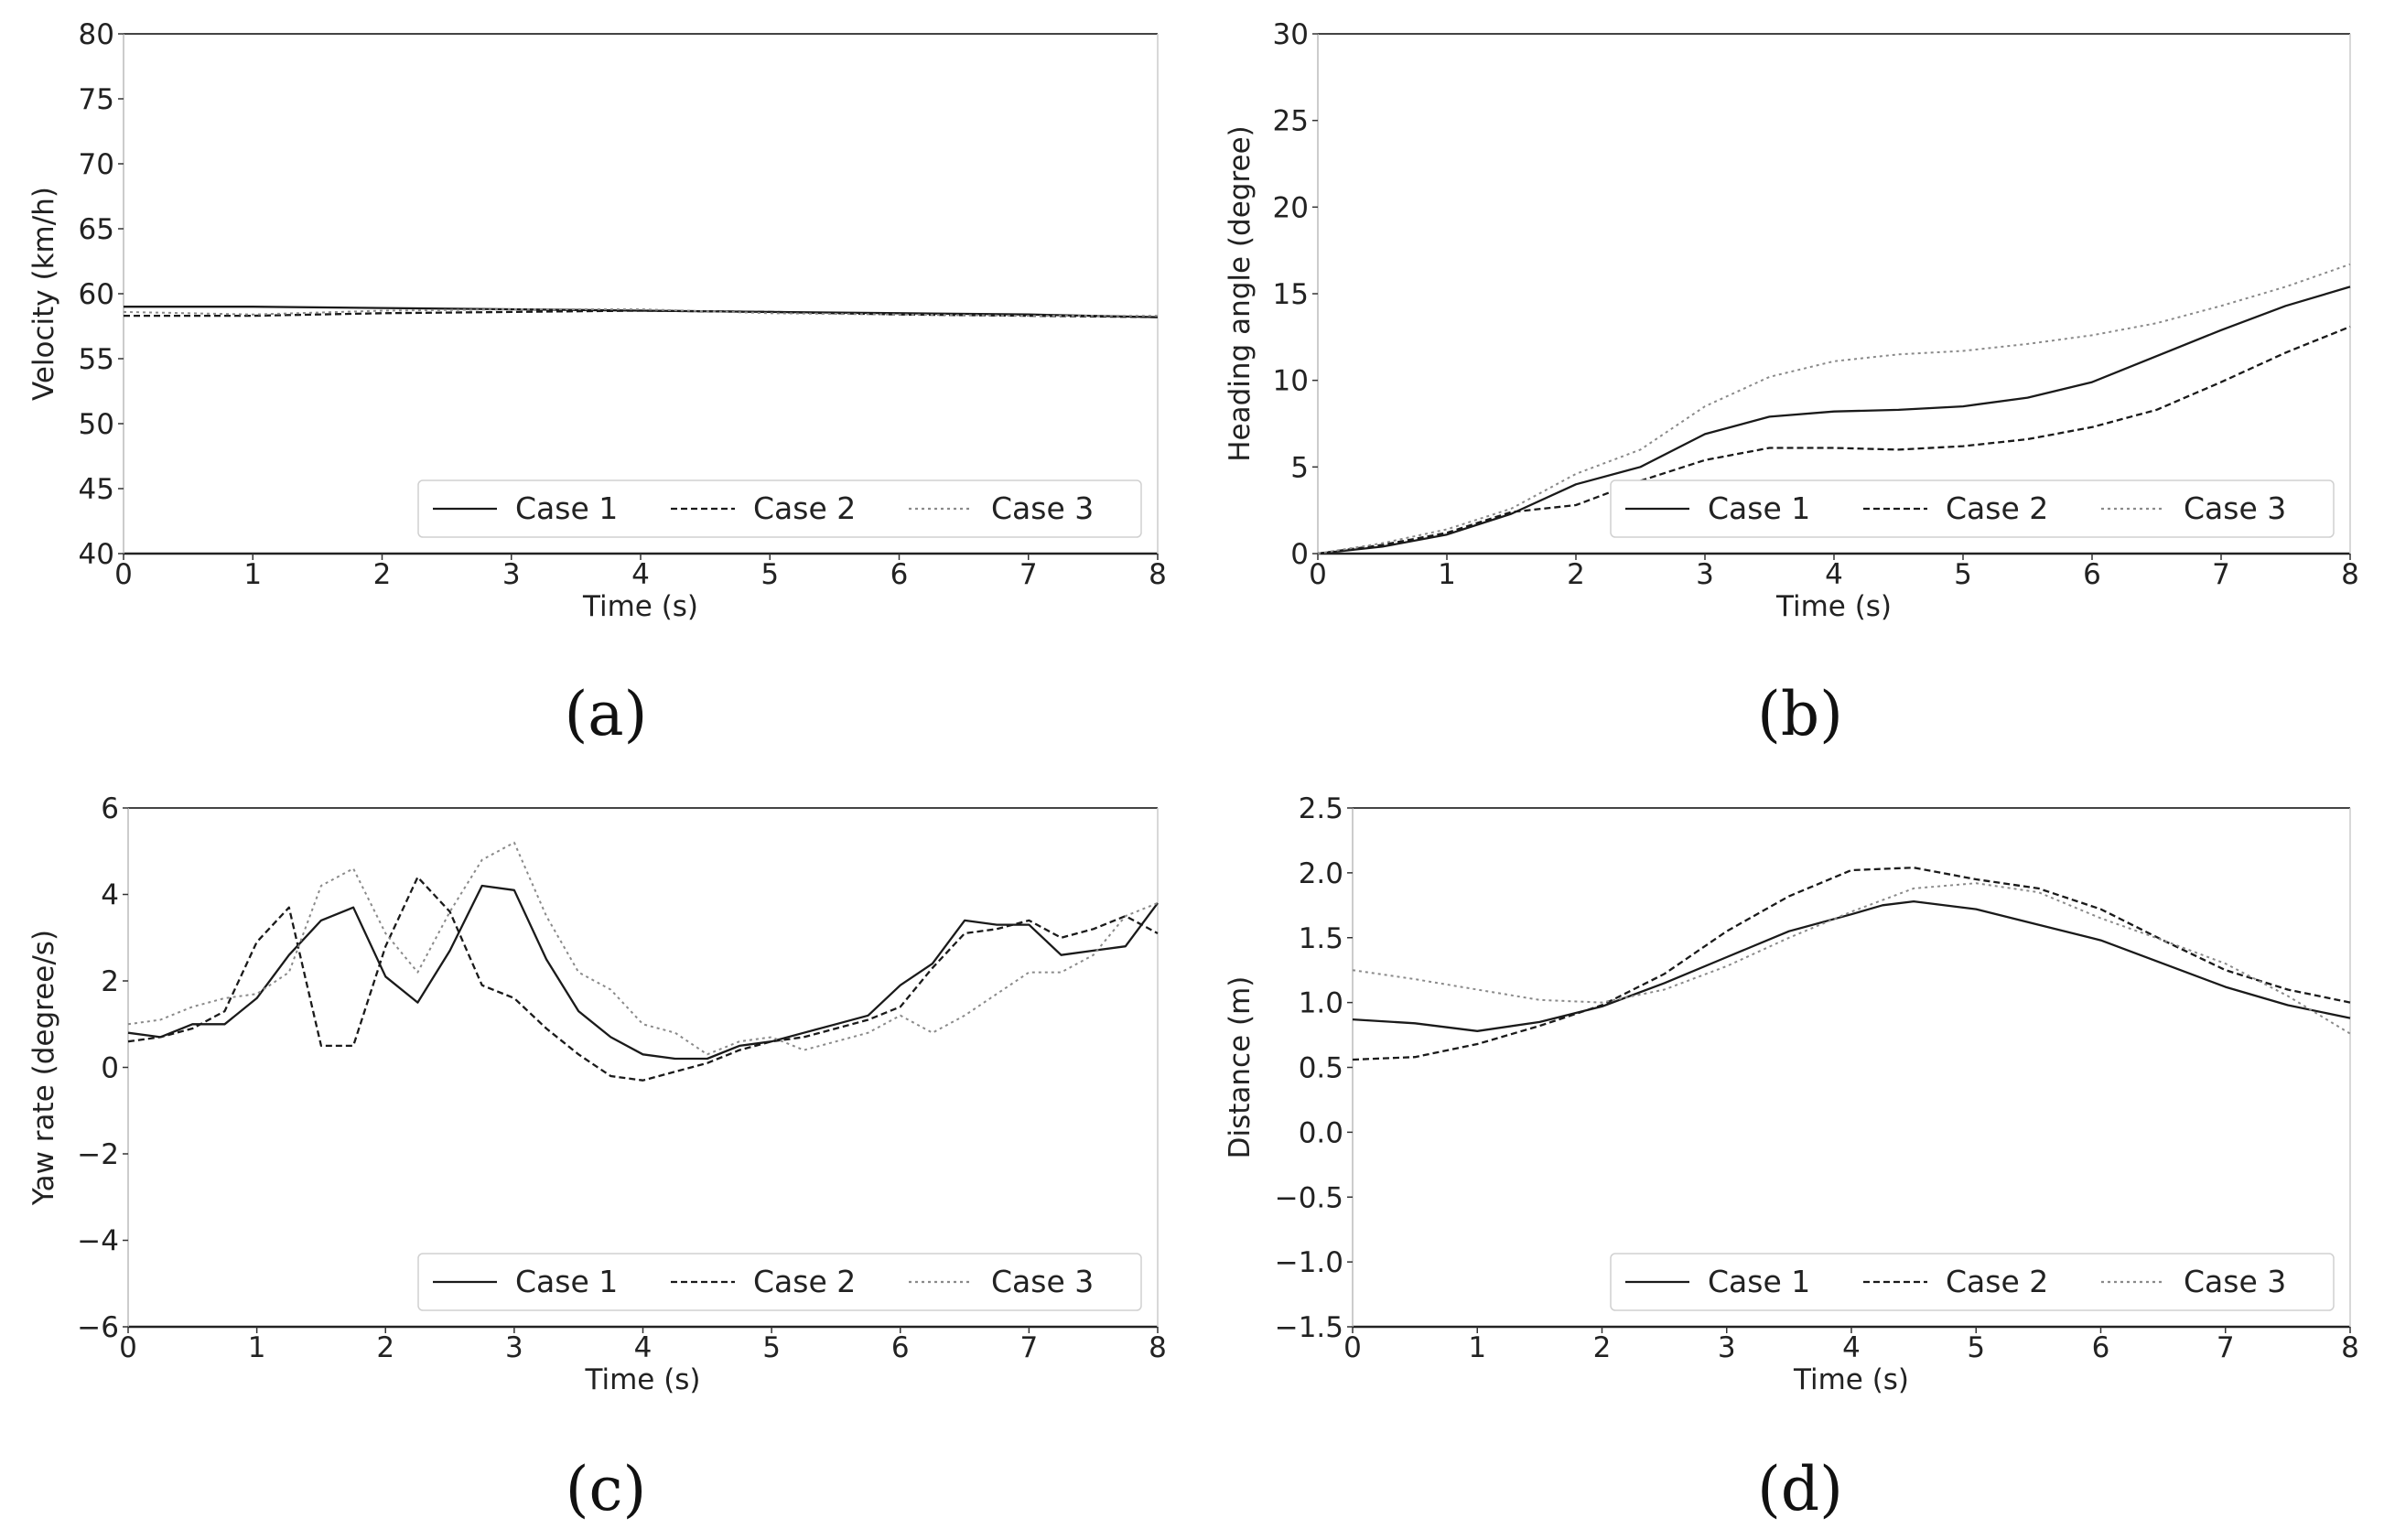 This screenshot has height=1540, width=2384. I want to click on y-tick-label: 40, so click(96, 554).